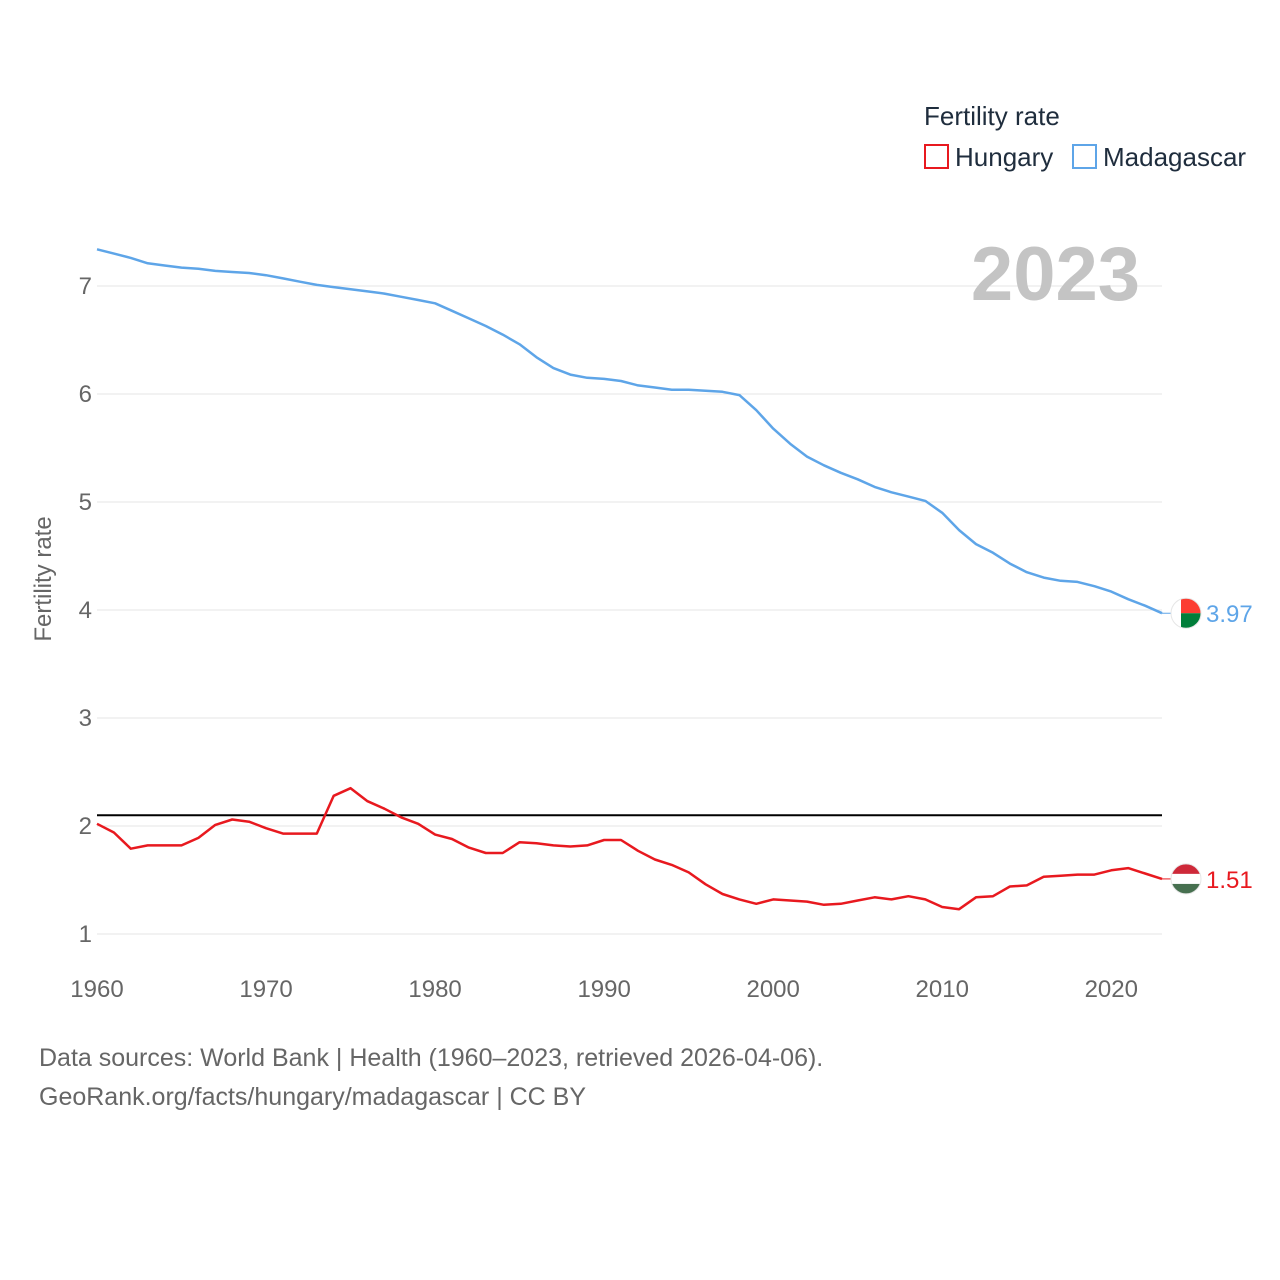  I want to click on y-axis-ticks: 1 2 3 4 5 6 7, so click(85, 610).